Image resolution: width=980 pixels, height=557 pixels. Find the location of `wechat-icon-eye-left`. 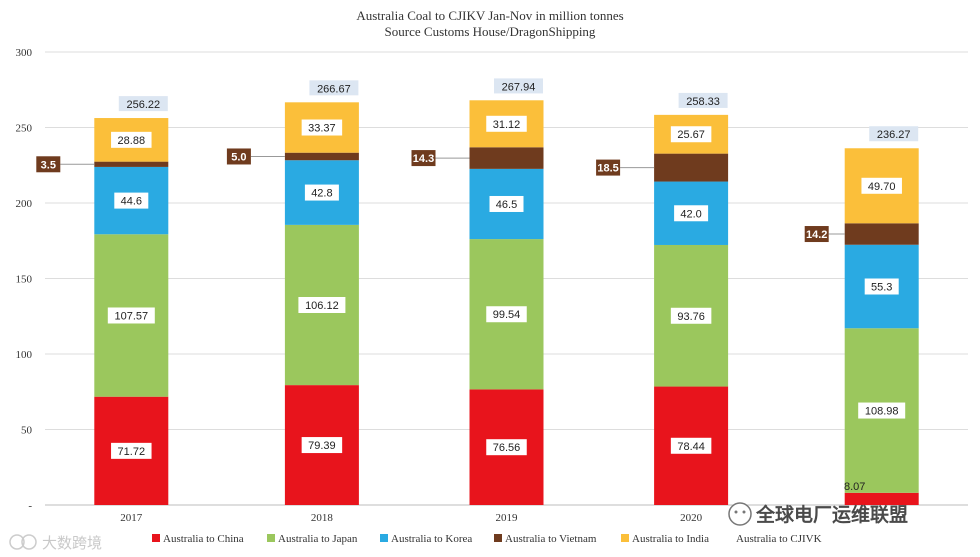

wechat-icon-eye-left is located at coordinates (736, 512).